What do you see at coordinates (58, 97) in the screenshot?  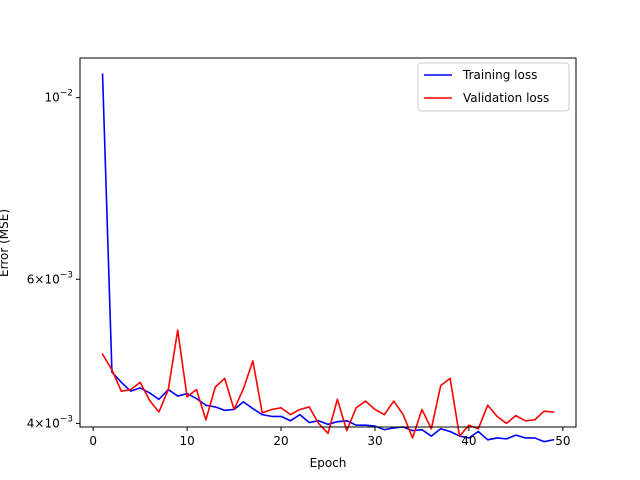 I see `y-tick-label: 10−2` at bounding box center [58, 97].